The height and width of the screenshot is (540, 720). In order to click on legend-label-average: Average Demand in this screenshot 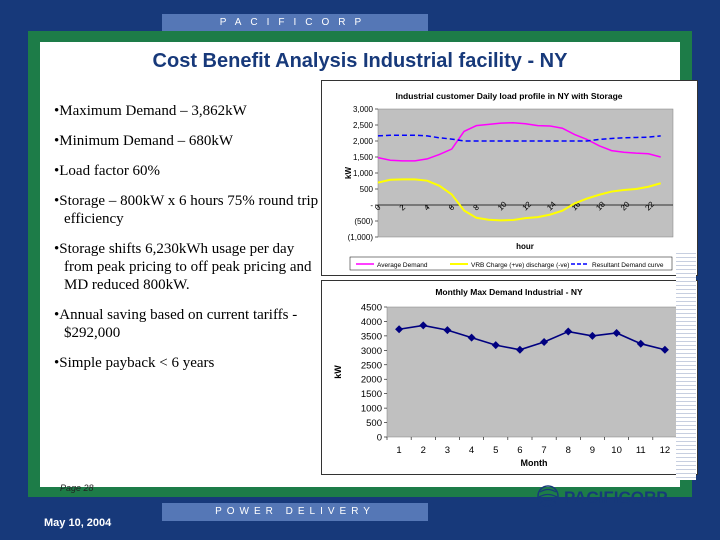, I will do `click(402, 265)`.